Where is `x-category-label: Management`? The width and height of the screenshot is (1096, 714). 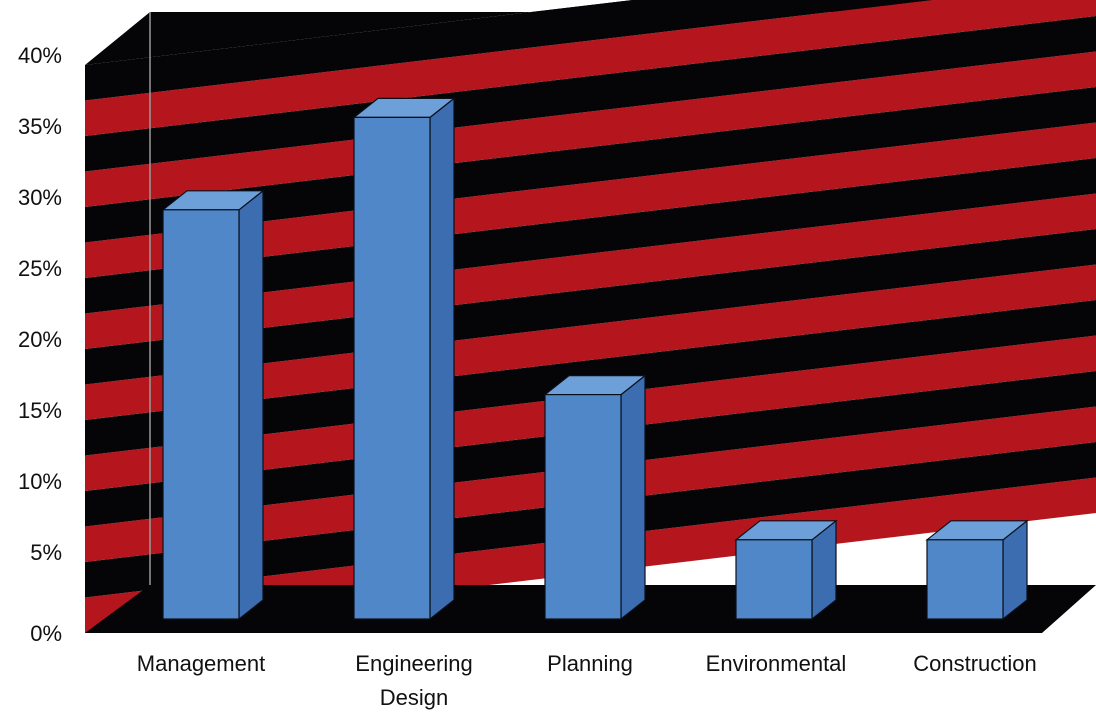 x-category-label: Management is located at coordinates (201, 663).